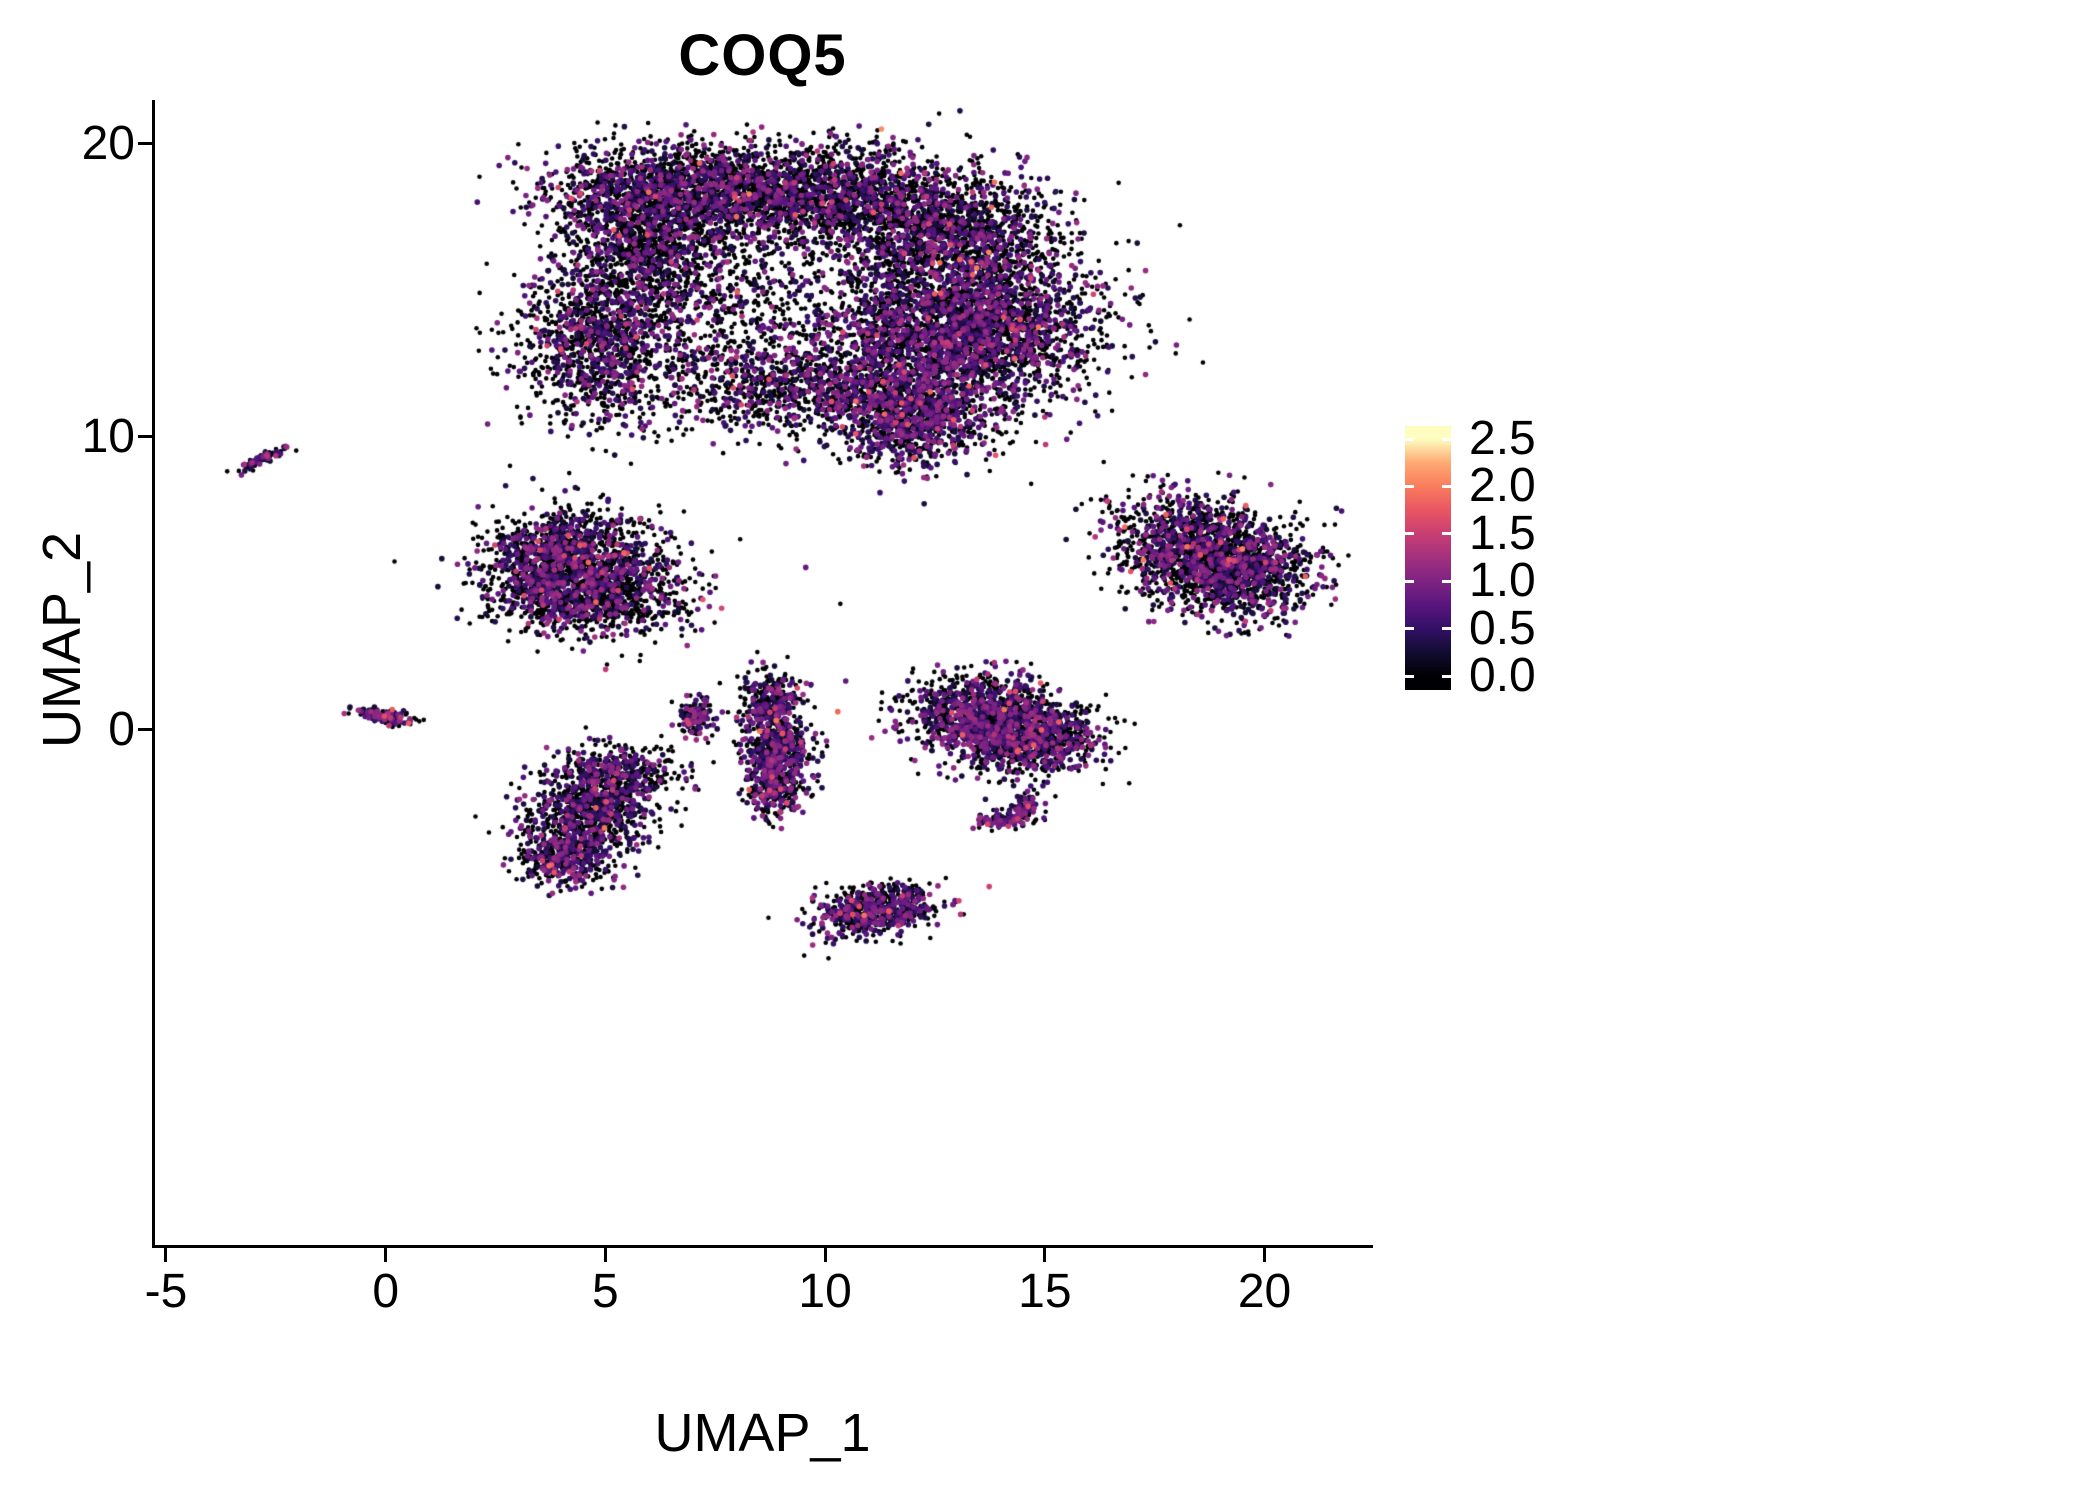 The image size is (2100, 1500). I want to click on colorbar-tick-label: 2.5, so click(1502, 438).